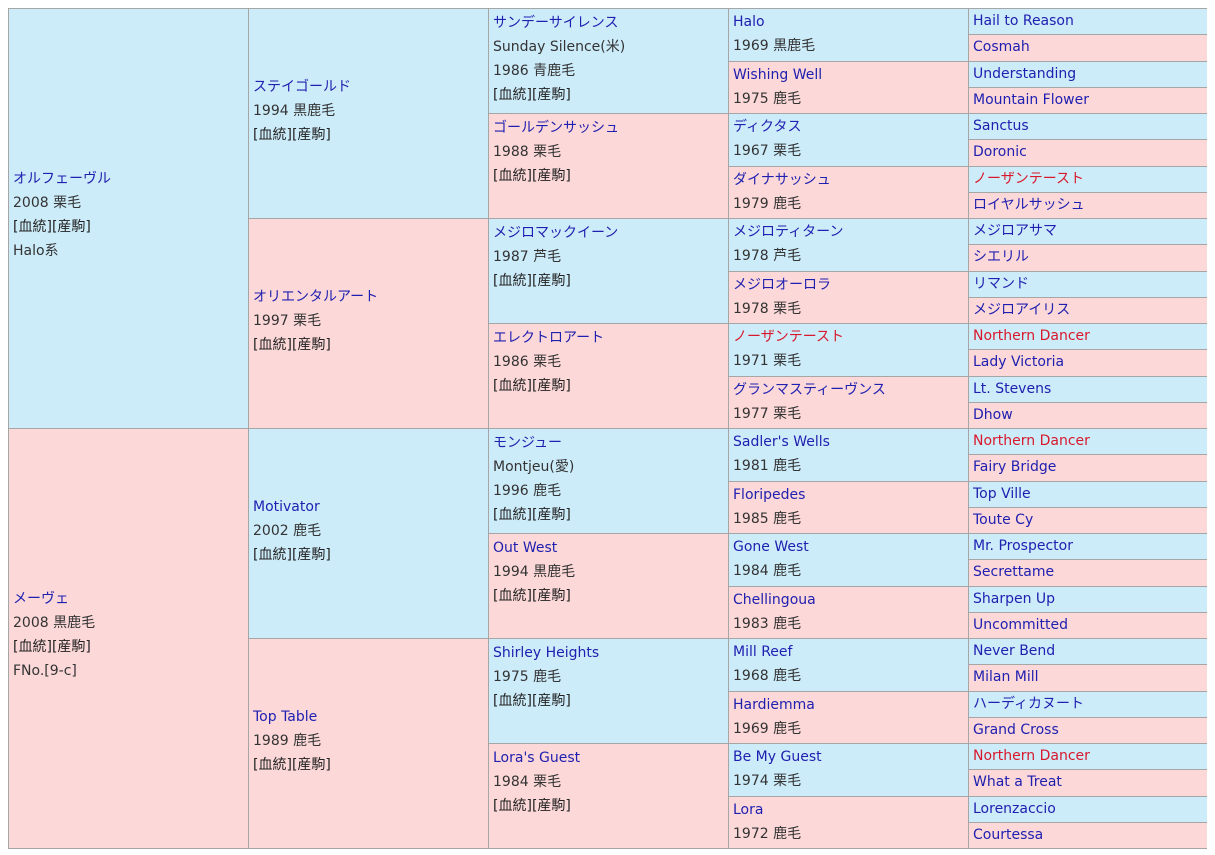 This screenshot has height=855, width=1215. I want to click on horse-name-link: サンデーサイレンス, so click(556, 23).